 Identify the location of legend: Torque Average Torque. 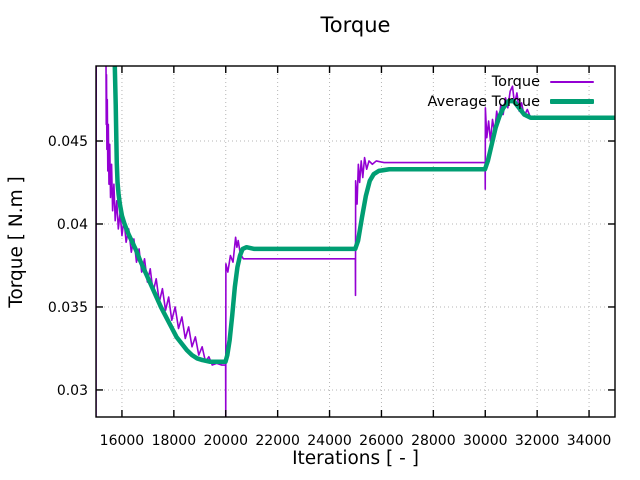
(511, 91).